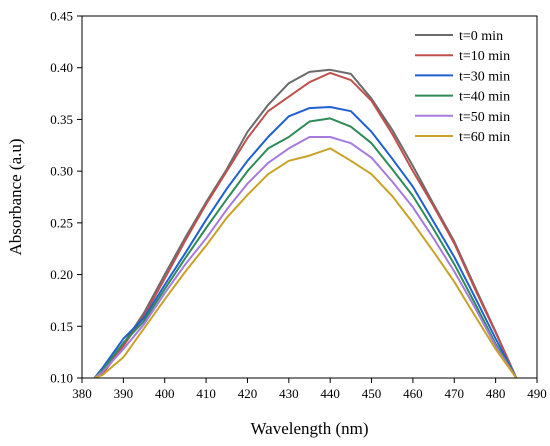 This screenshot has width=550, height=446. What do you see at coordinates (206, 393) in the screenshot?
I see `x-tick-label: 410` at bounding box center [206, 393].